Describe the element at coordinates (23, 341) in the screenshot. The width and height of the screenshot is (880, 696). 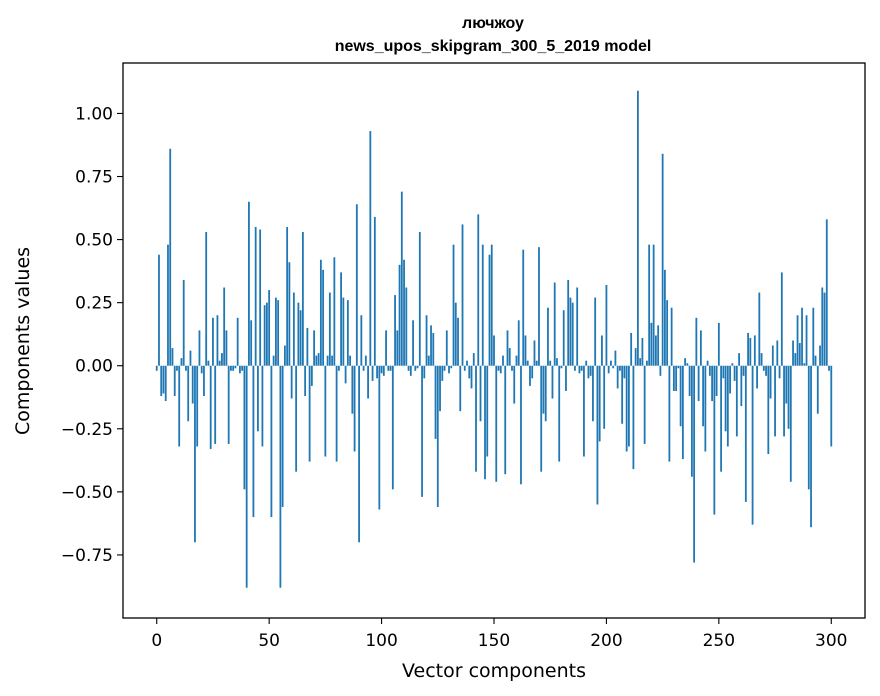
I see `y-axis-label: Components values` at that location.